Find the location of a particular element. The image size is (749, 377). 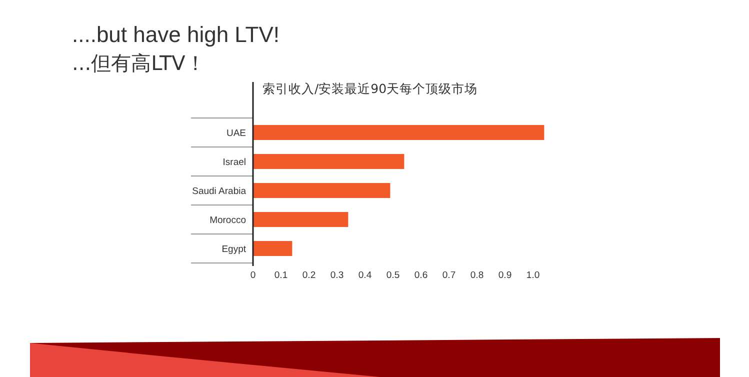

y-tick-label: Egypt is located at coordinates (234, 249).